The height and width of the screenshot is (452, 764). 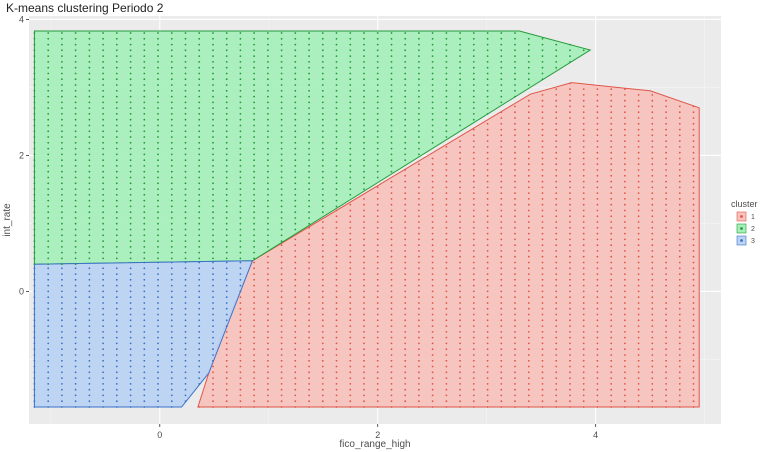 What do you see at coordinates (741, 240) in the screenshot?
I see `legend-key-point` at bounding box center [741, 240].